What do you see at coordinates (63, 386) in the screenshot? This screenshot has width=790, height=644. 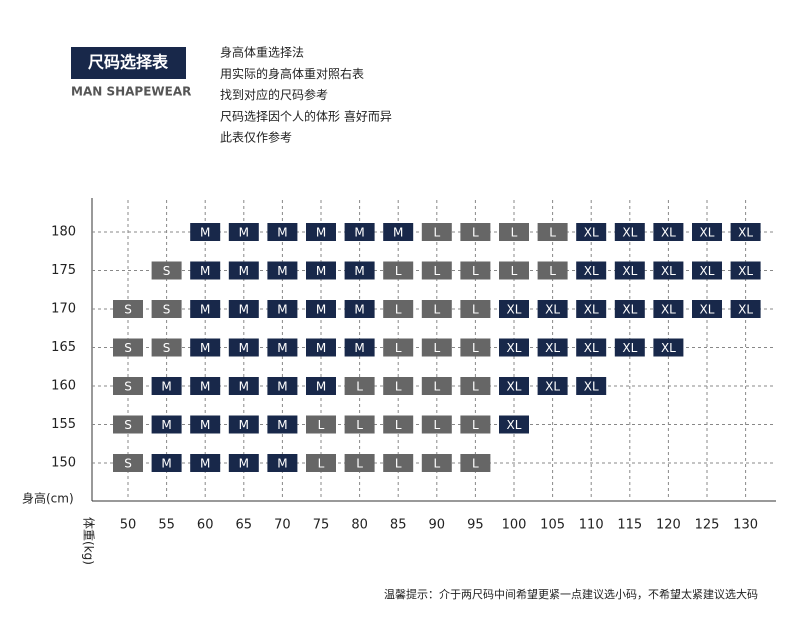 I see `row-label: 160` at bounding box center [63, 386].